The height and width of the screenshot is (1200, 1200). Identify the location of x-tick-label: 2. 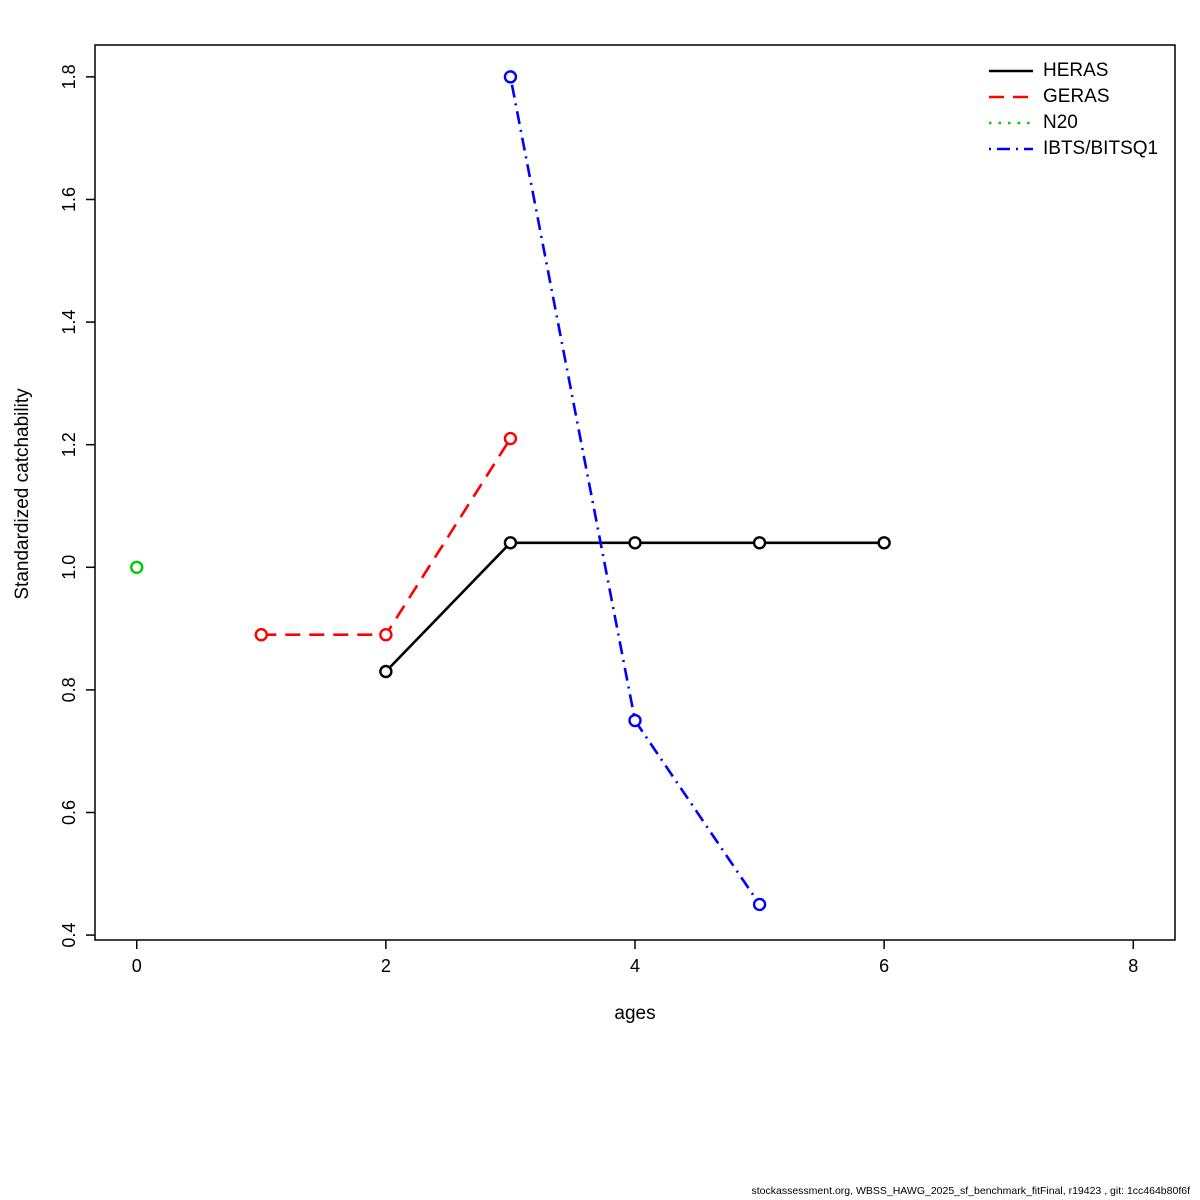
(386, 966).